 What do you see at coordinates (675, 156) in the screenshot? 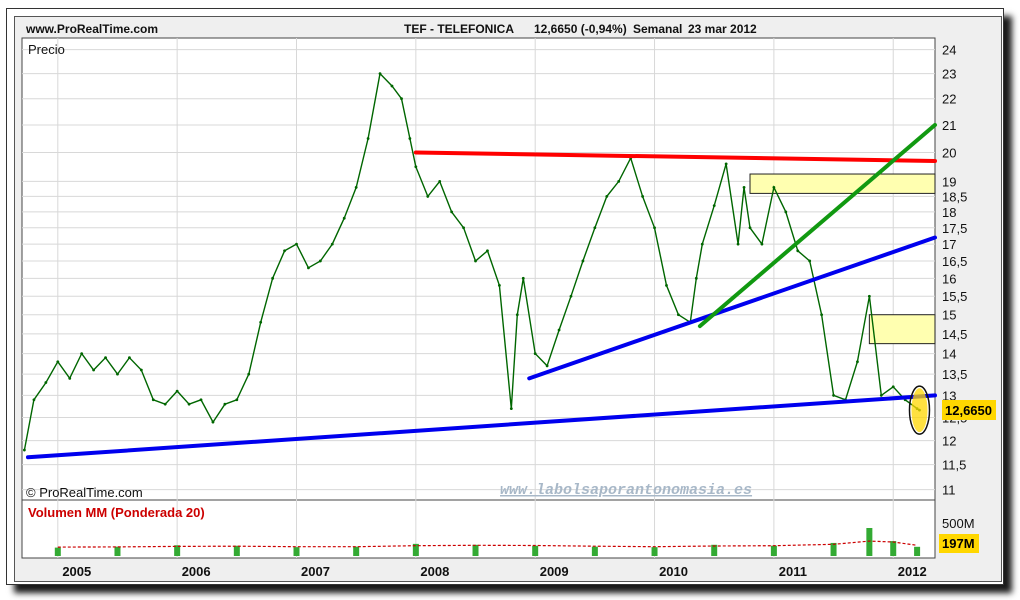
I see `red-trendline` at bounding box center [675, 156].